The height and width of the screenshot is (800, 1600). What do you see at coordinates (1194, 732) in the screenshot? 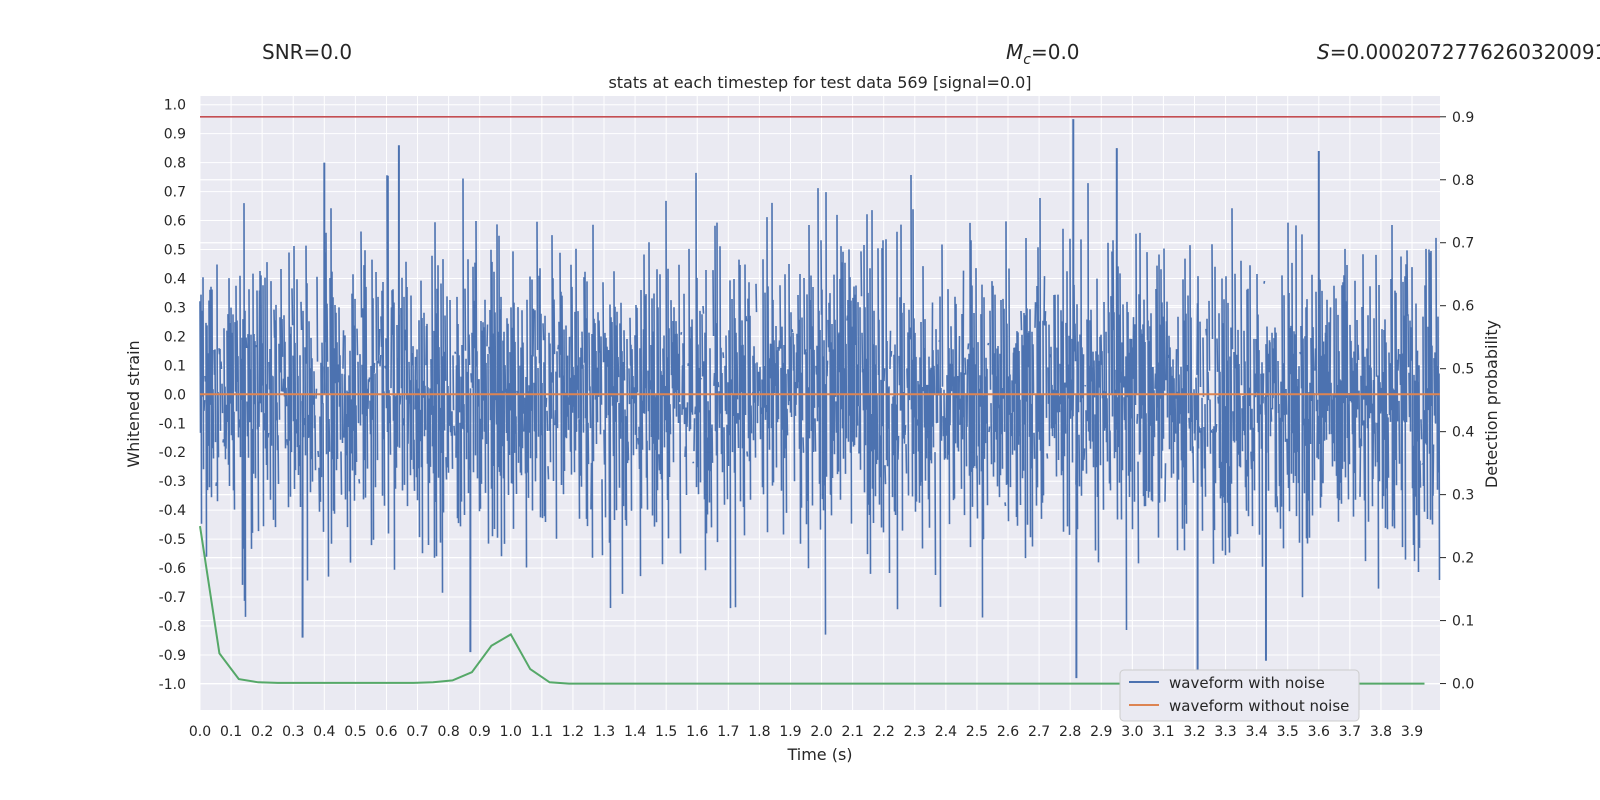
I see `x-tick-label: 3.2` at bounding box center [1194, 732].